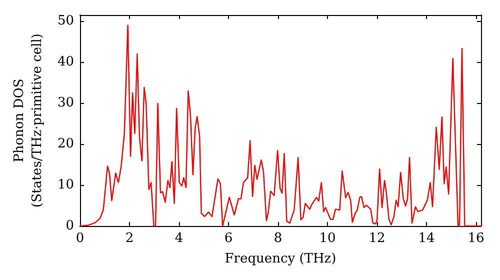 This screenshot has width=500, height=280. I want to click on y-axis-title: Phonon DOS (States/THz·primitive cell), so click(29, 120).